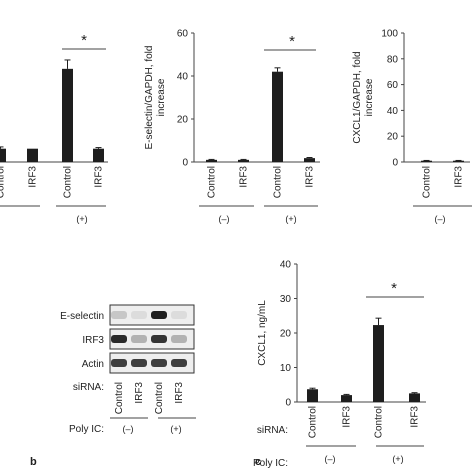 This screenshot has width=474, height=474. Describe the element at coordinates (389, 34) in the screenshot. I see `y-tick-label: 100` at that location.